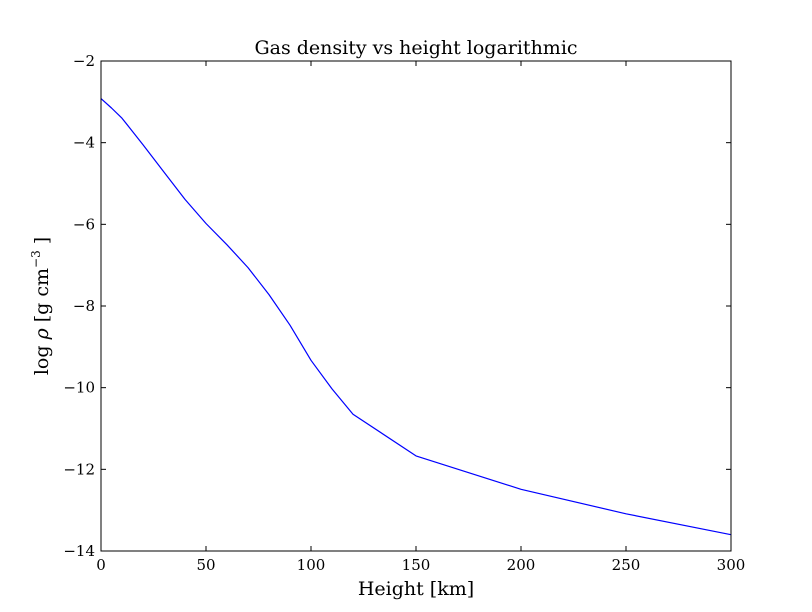 The width and height of the screenshot is (812, 612). I want to click on y-label-units: [g cm, so click(42, 298).